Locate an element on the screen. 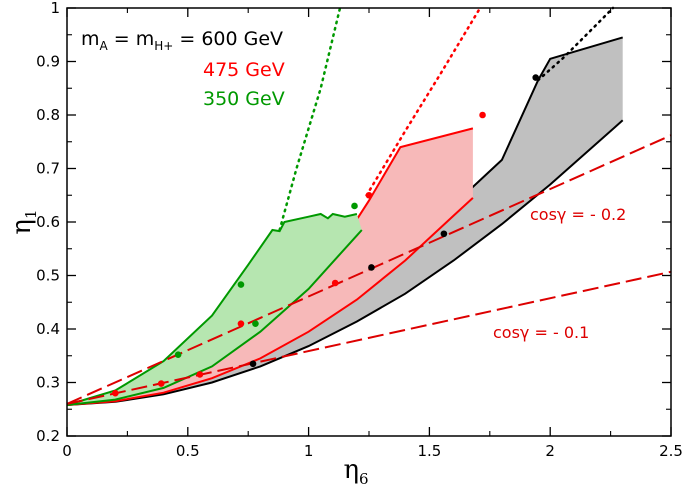 The image size is (689, 493). y-tick-label: 0.2 is located at coordinates (48, 436).